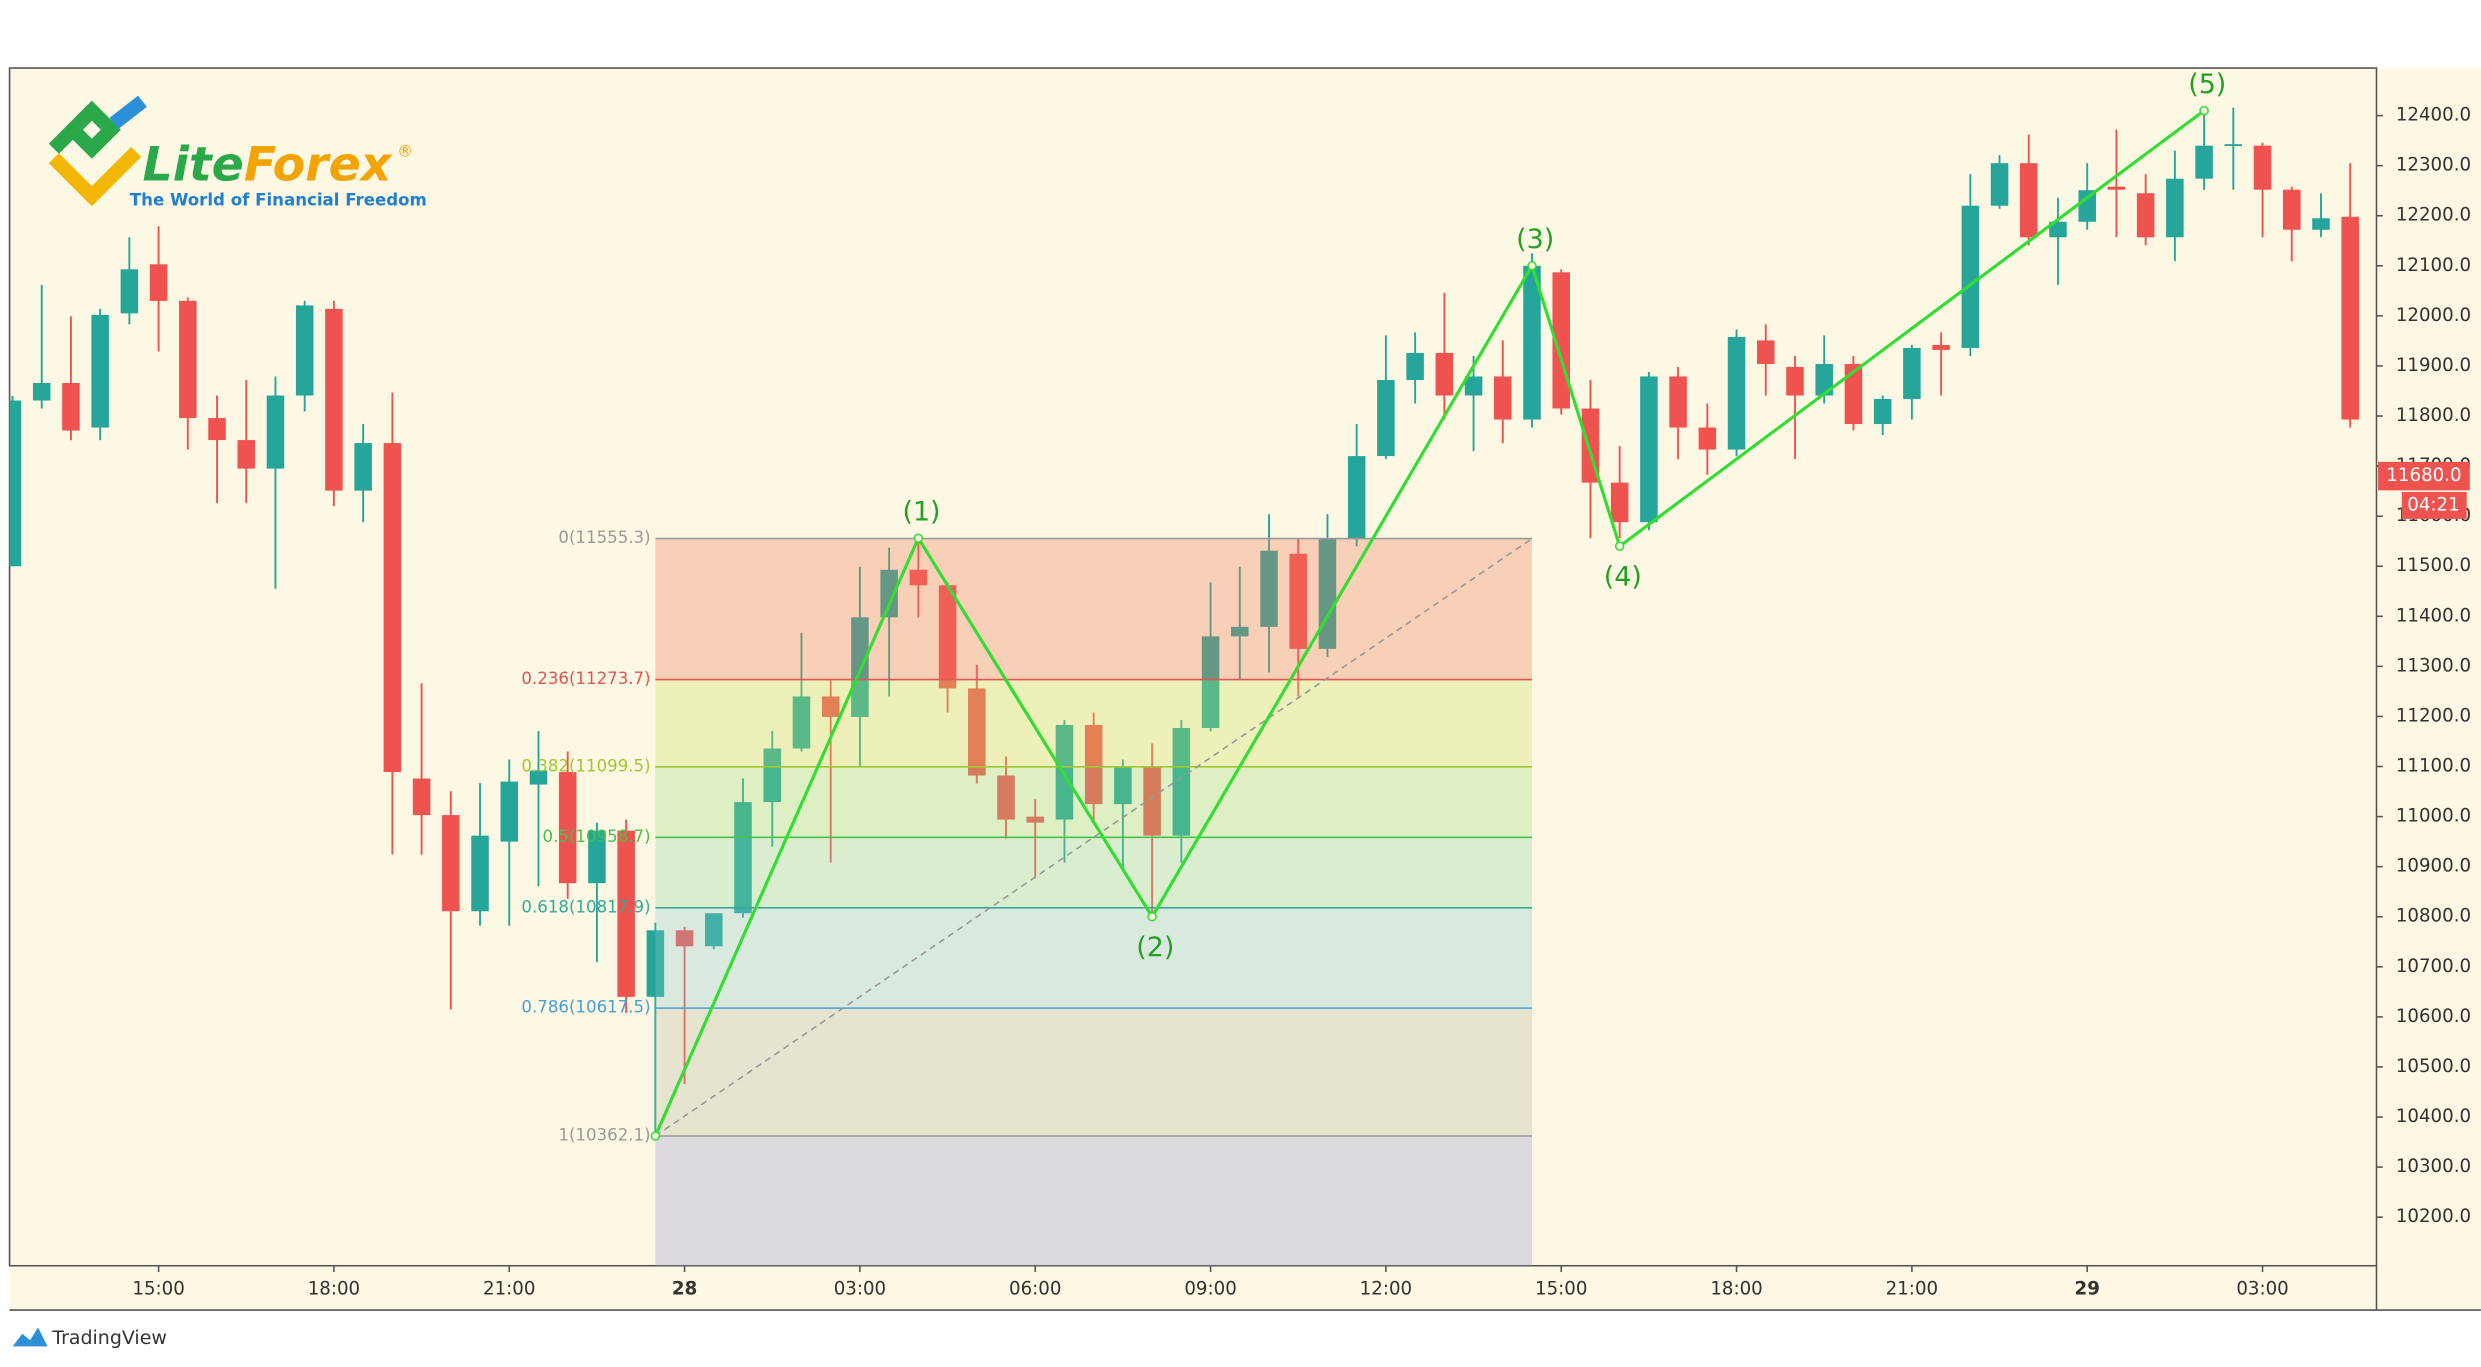 Image resolution: width=2481 pixels, height=1367 pixels. What do you see at coordinates (2433, 966) in the screenshot?
I see `y-tick-label: 10700.0` at bounding box center [2433, 966].